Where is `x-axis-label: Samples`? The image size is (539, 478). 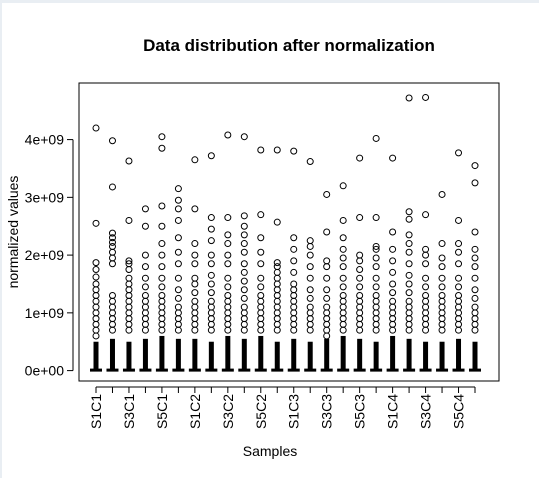 x-axis-label: Samples is located at coordinates (270, 451).